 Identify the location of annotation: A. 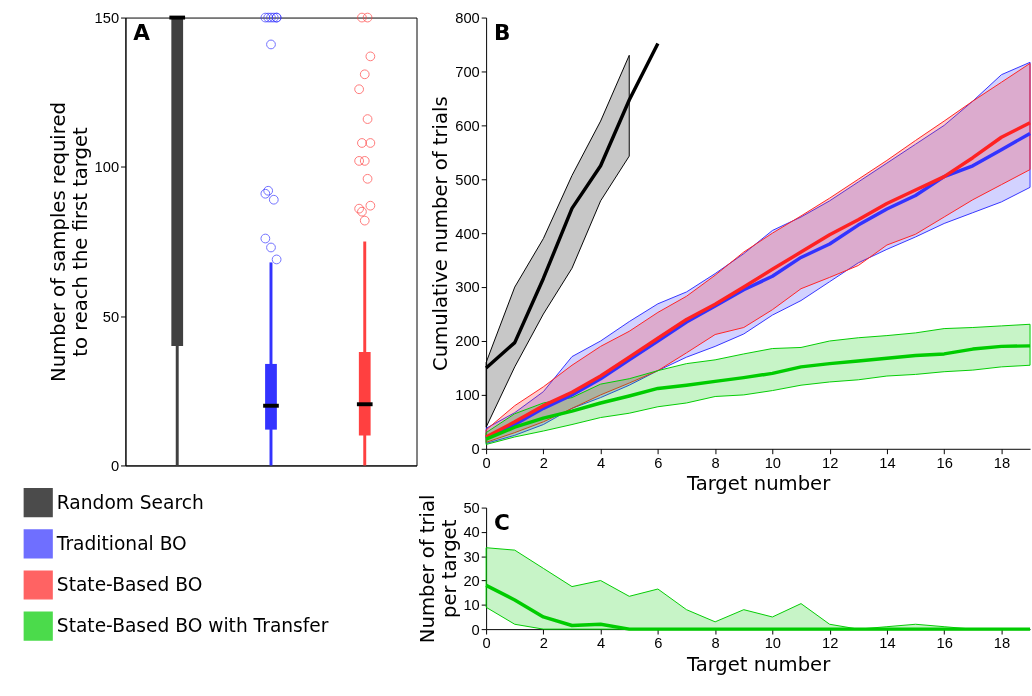
(142, 33).